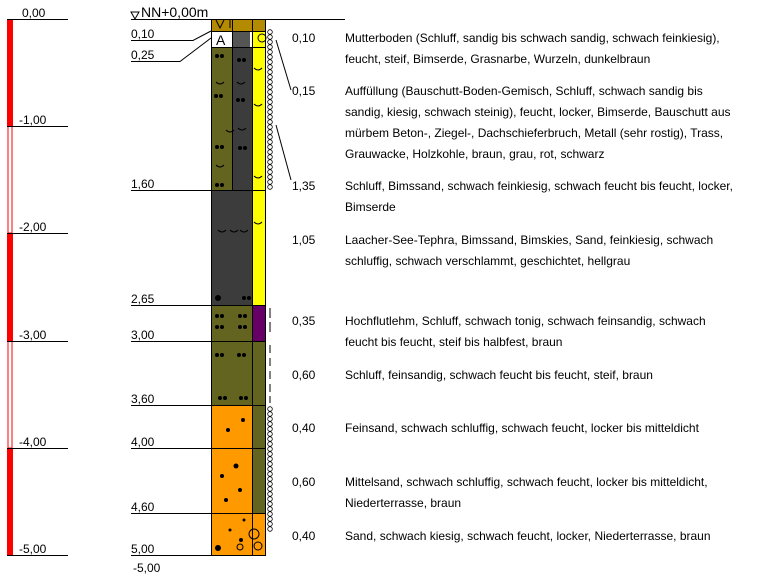 This screenshot has width=769, height=578. What do you see at coordinates (270, 280) in the screenshot?
I see `gravel-symbols` at bounding box center [270, 280].